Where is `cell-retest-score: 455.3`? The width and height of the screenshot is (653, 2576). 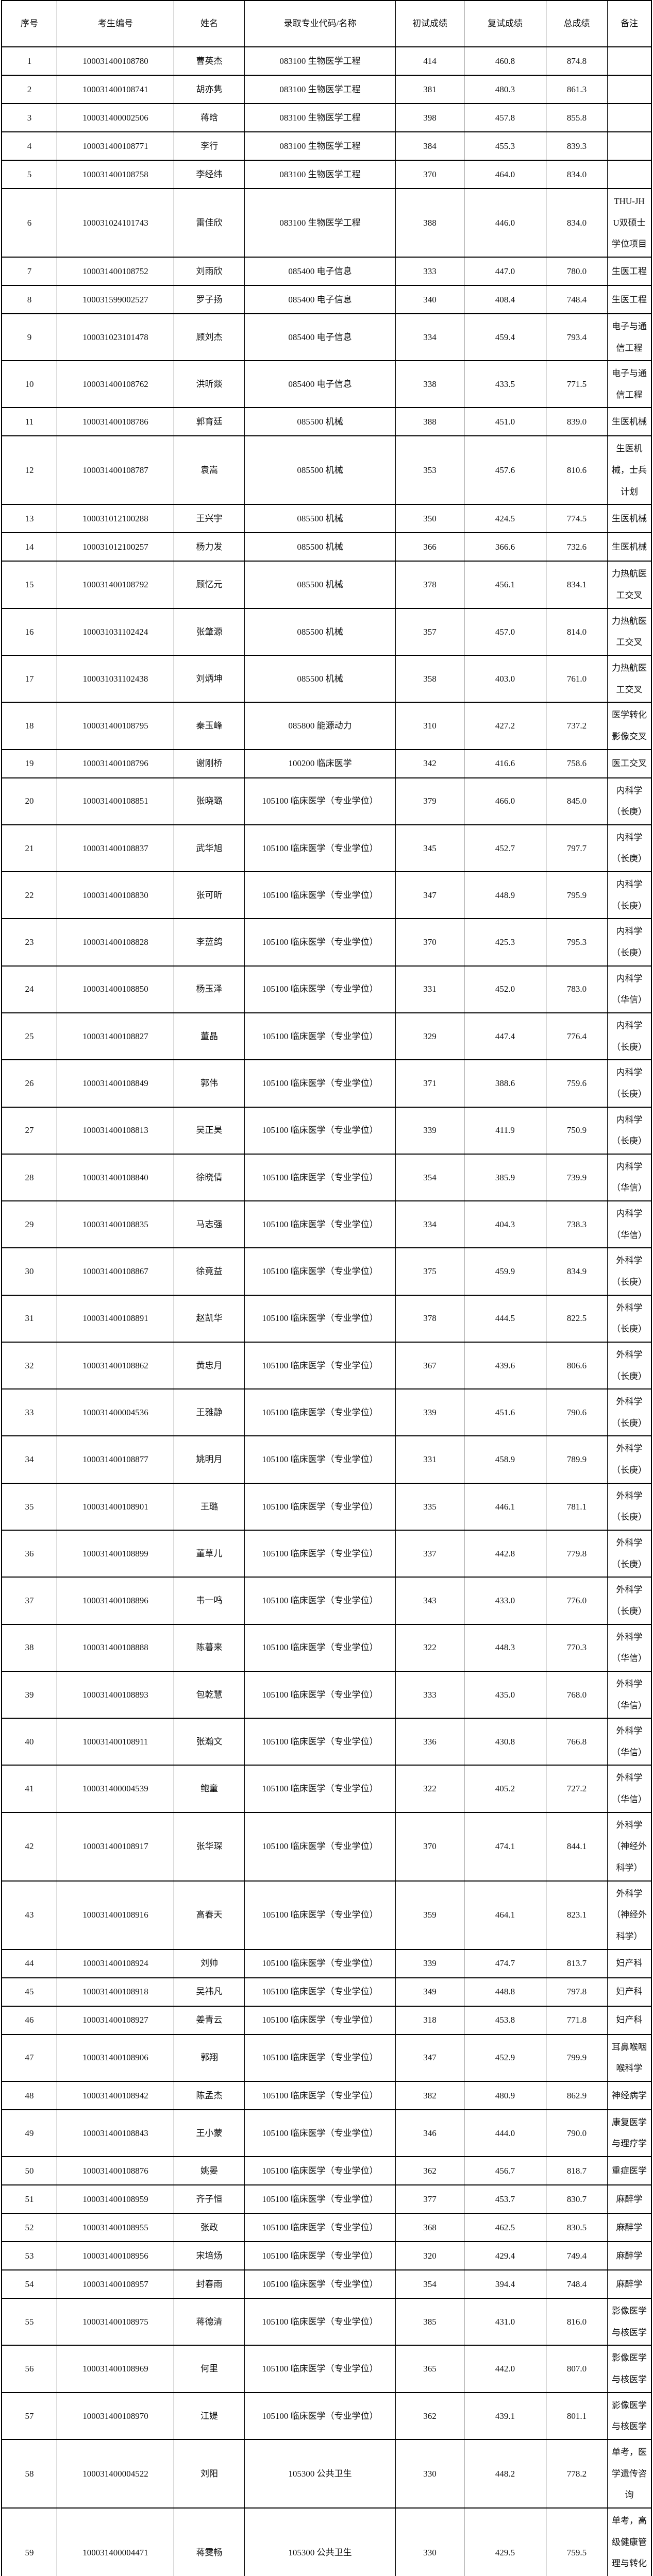
cell-retest-score: 455.3 is located at coordinates (505, 146).